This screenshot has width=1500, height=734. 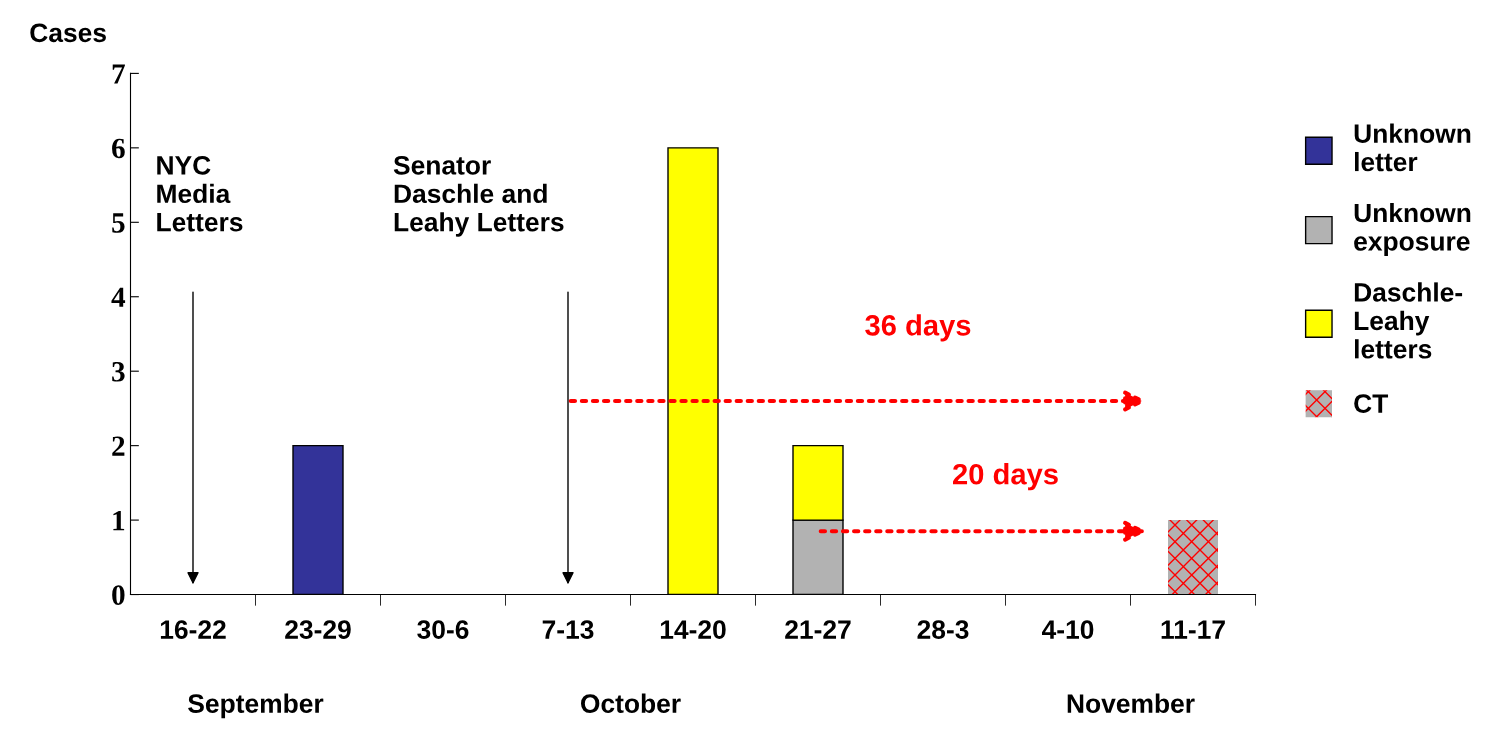 What do you see at coordinates (318, 629) in the screenshot?
I see `x-tick-label: 23-29` at bounding box center [318, 629].